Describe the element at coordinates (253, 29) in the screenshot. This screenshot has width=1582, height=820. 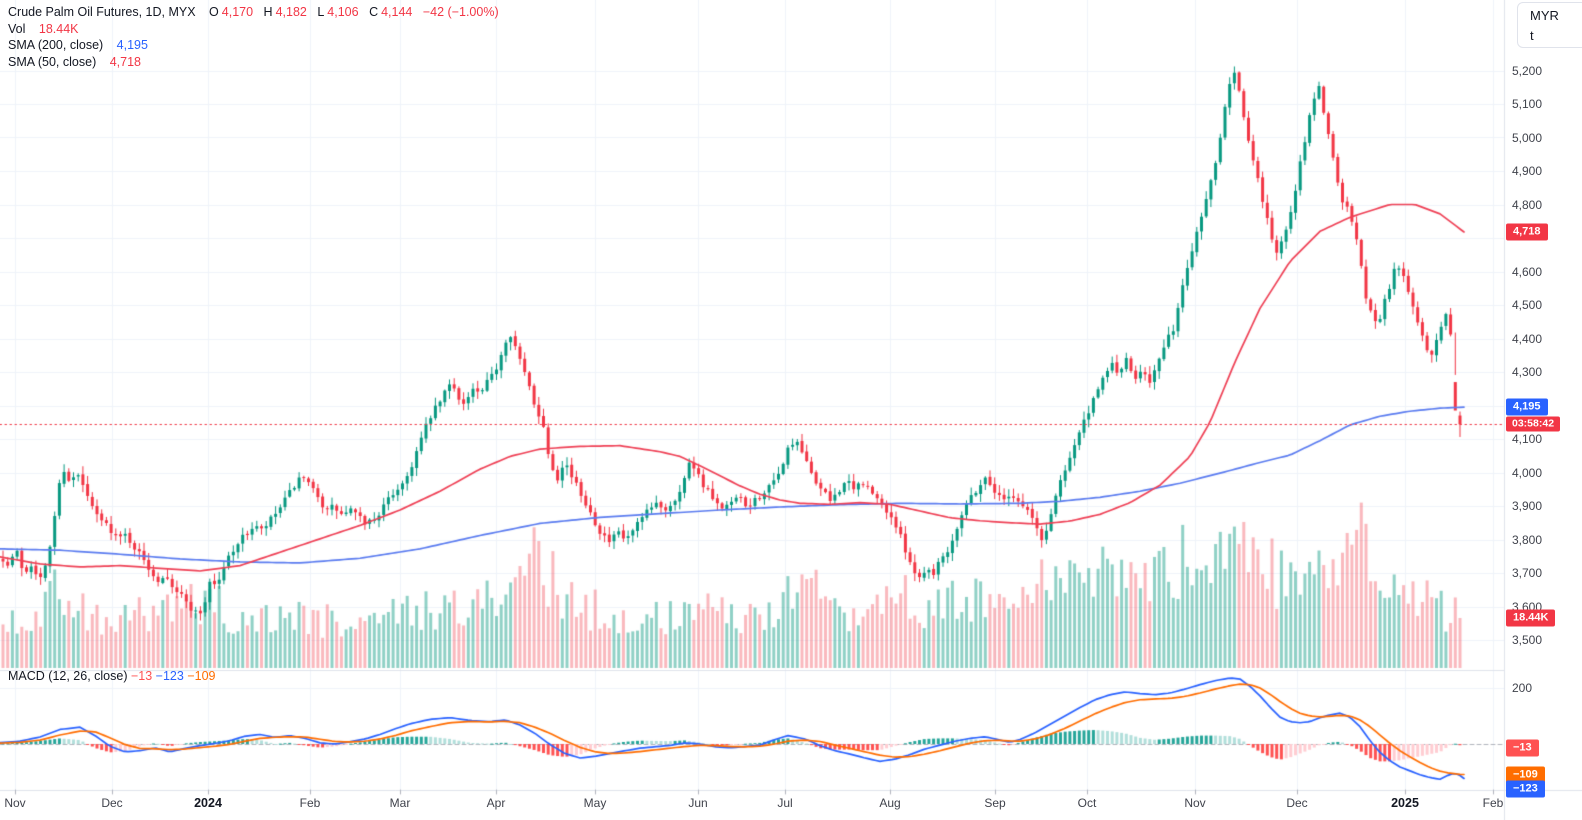
I see `volume-legend-row: Vol 18.44K` at that location.